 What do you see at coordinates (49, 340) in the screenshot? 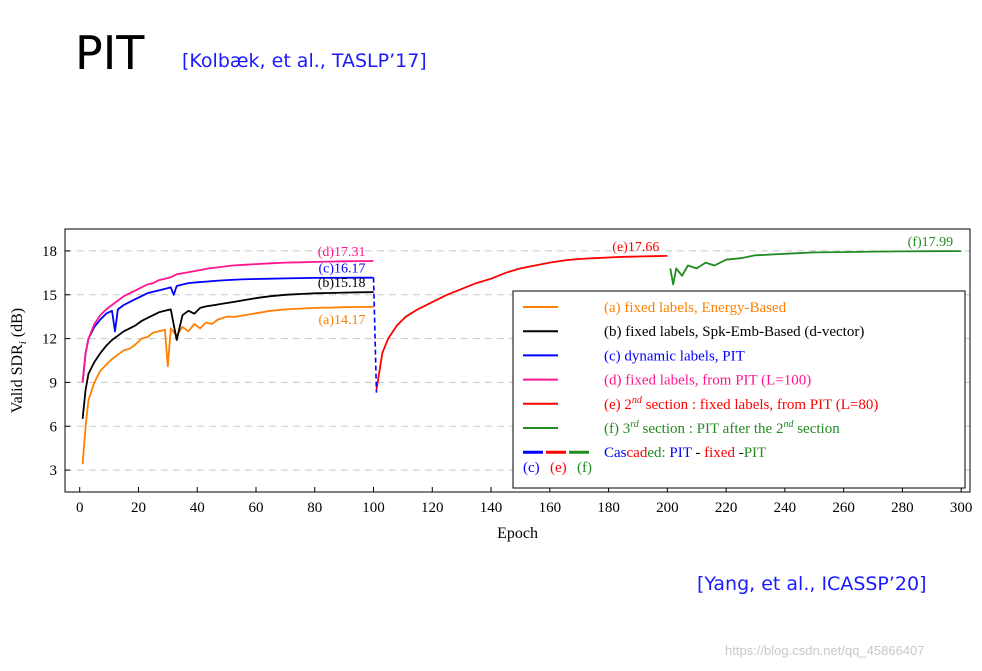
I see `y-tick-label: 12` at bounding box center [49, 340].